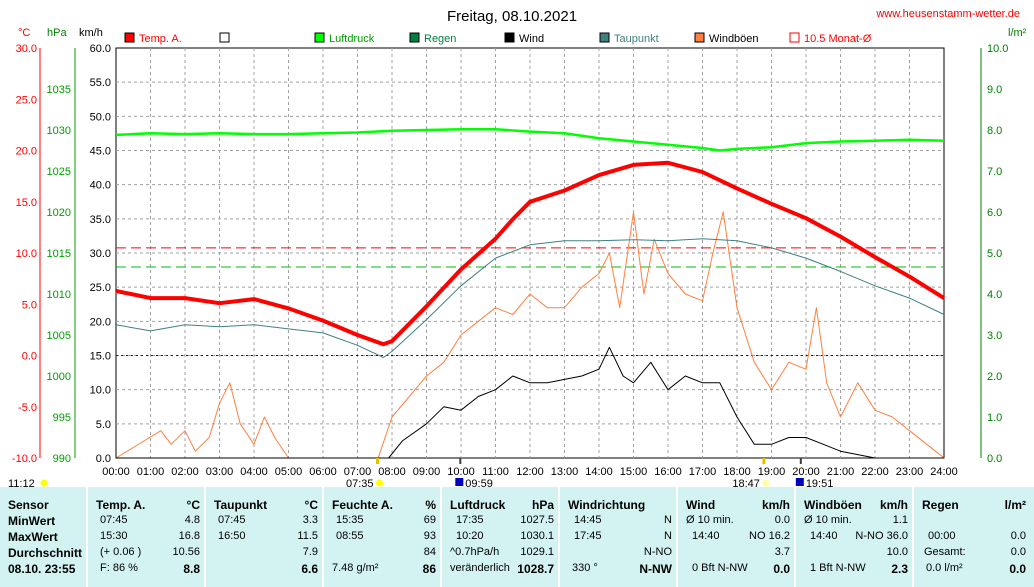  Describe the element at coordinates (994, 377) in the screenshot. I see `rain-tick-label: 2.0` at that location.